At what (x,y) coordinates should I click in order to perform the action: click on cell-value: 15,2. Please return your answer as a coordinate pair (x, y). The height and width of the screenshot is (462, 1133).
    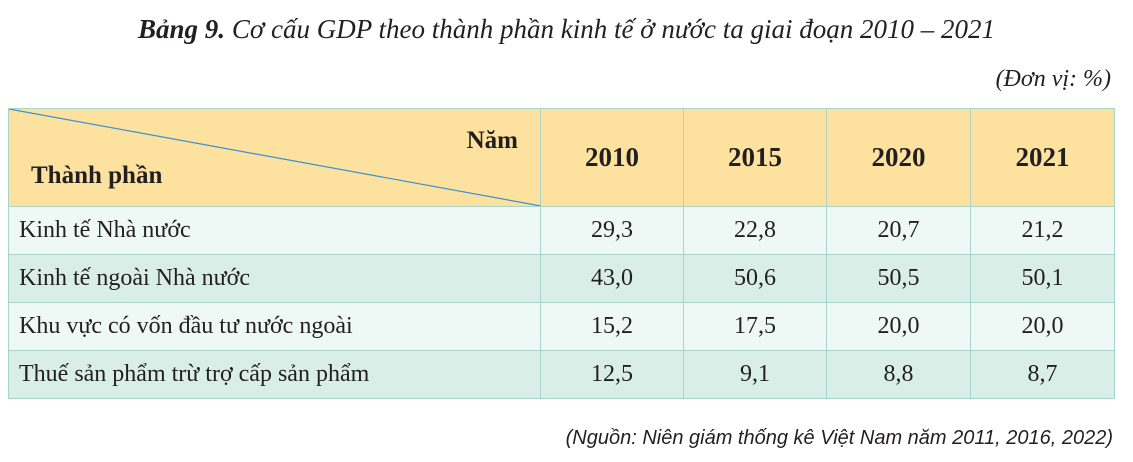
    Looking at the image, I should click on (612, 326).